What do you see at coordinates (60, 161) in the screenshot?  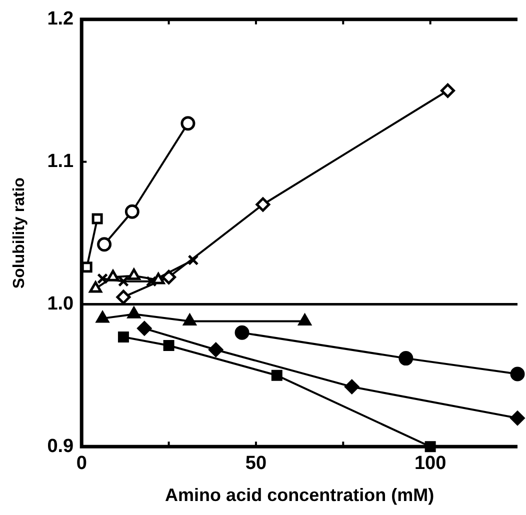 I see `y-tick-label: 1.1` at bounding box center [60, 161].